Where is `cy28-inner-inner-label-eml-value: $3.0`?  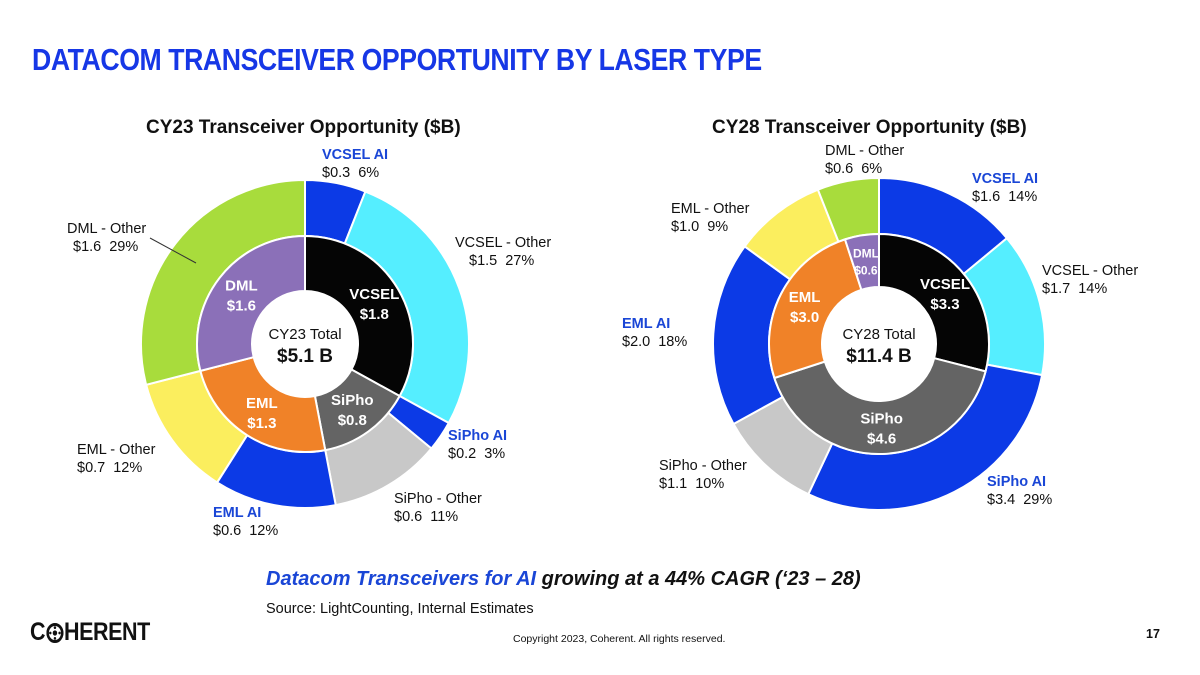 cy28-inner-inner-label-eml-value: $3.0 is located at coordinates (804, 317).